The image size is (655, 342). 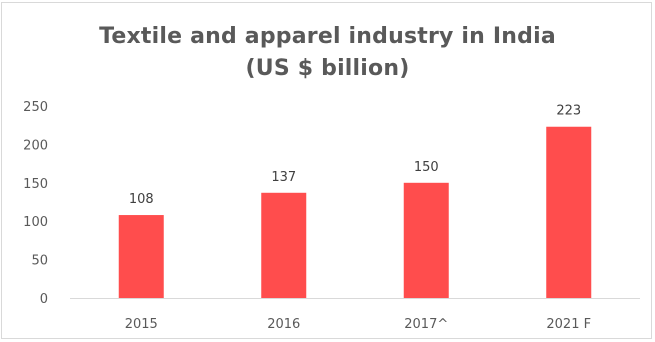 What do you see at coordinates (327, 36) in the screenshot?
I see `chart-title: Textile and apparel industry in India` at bounding box center [327, 36].